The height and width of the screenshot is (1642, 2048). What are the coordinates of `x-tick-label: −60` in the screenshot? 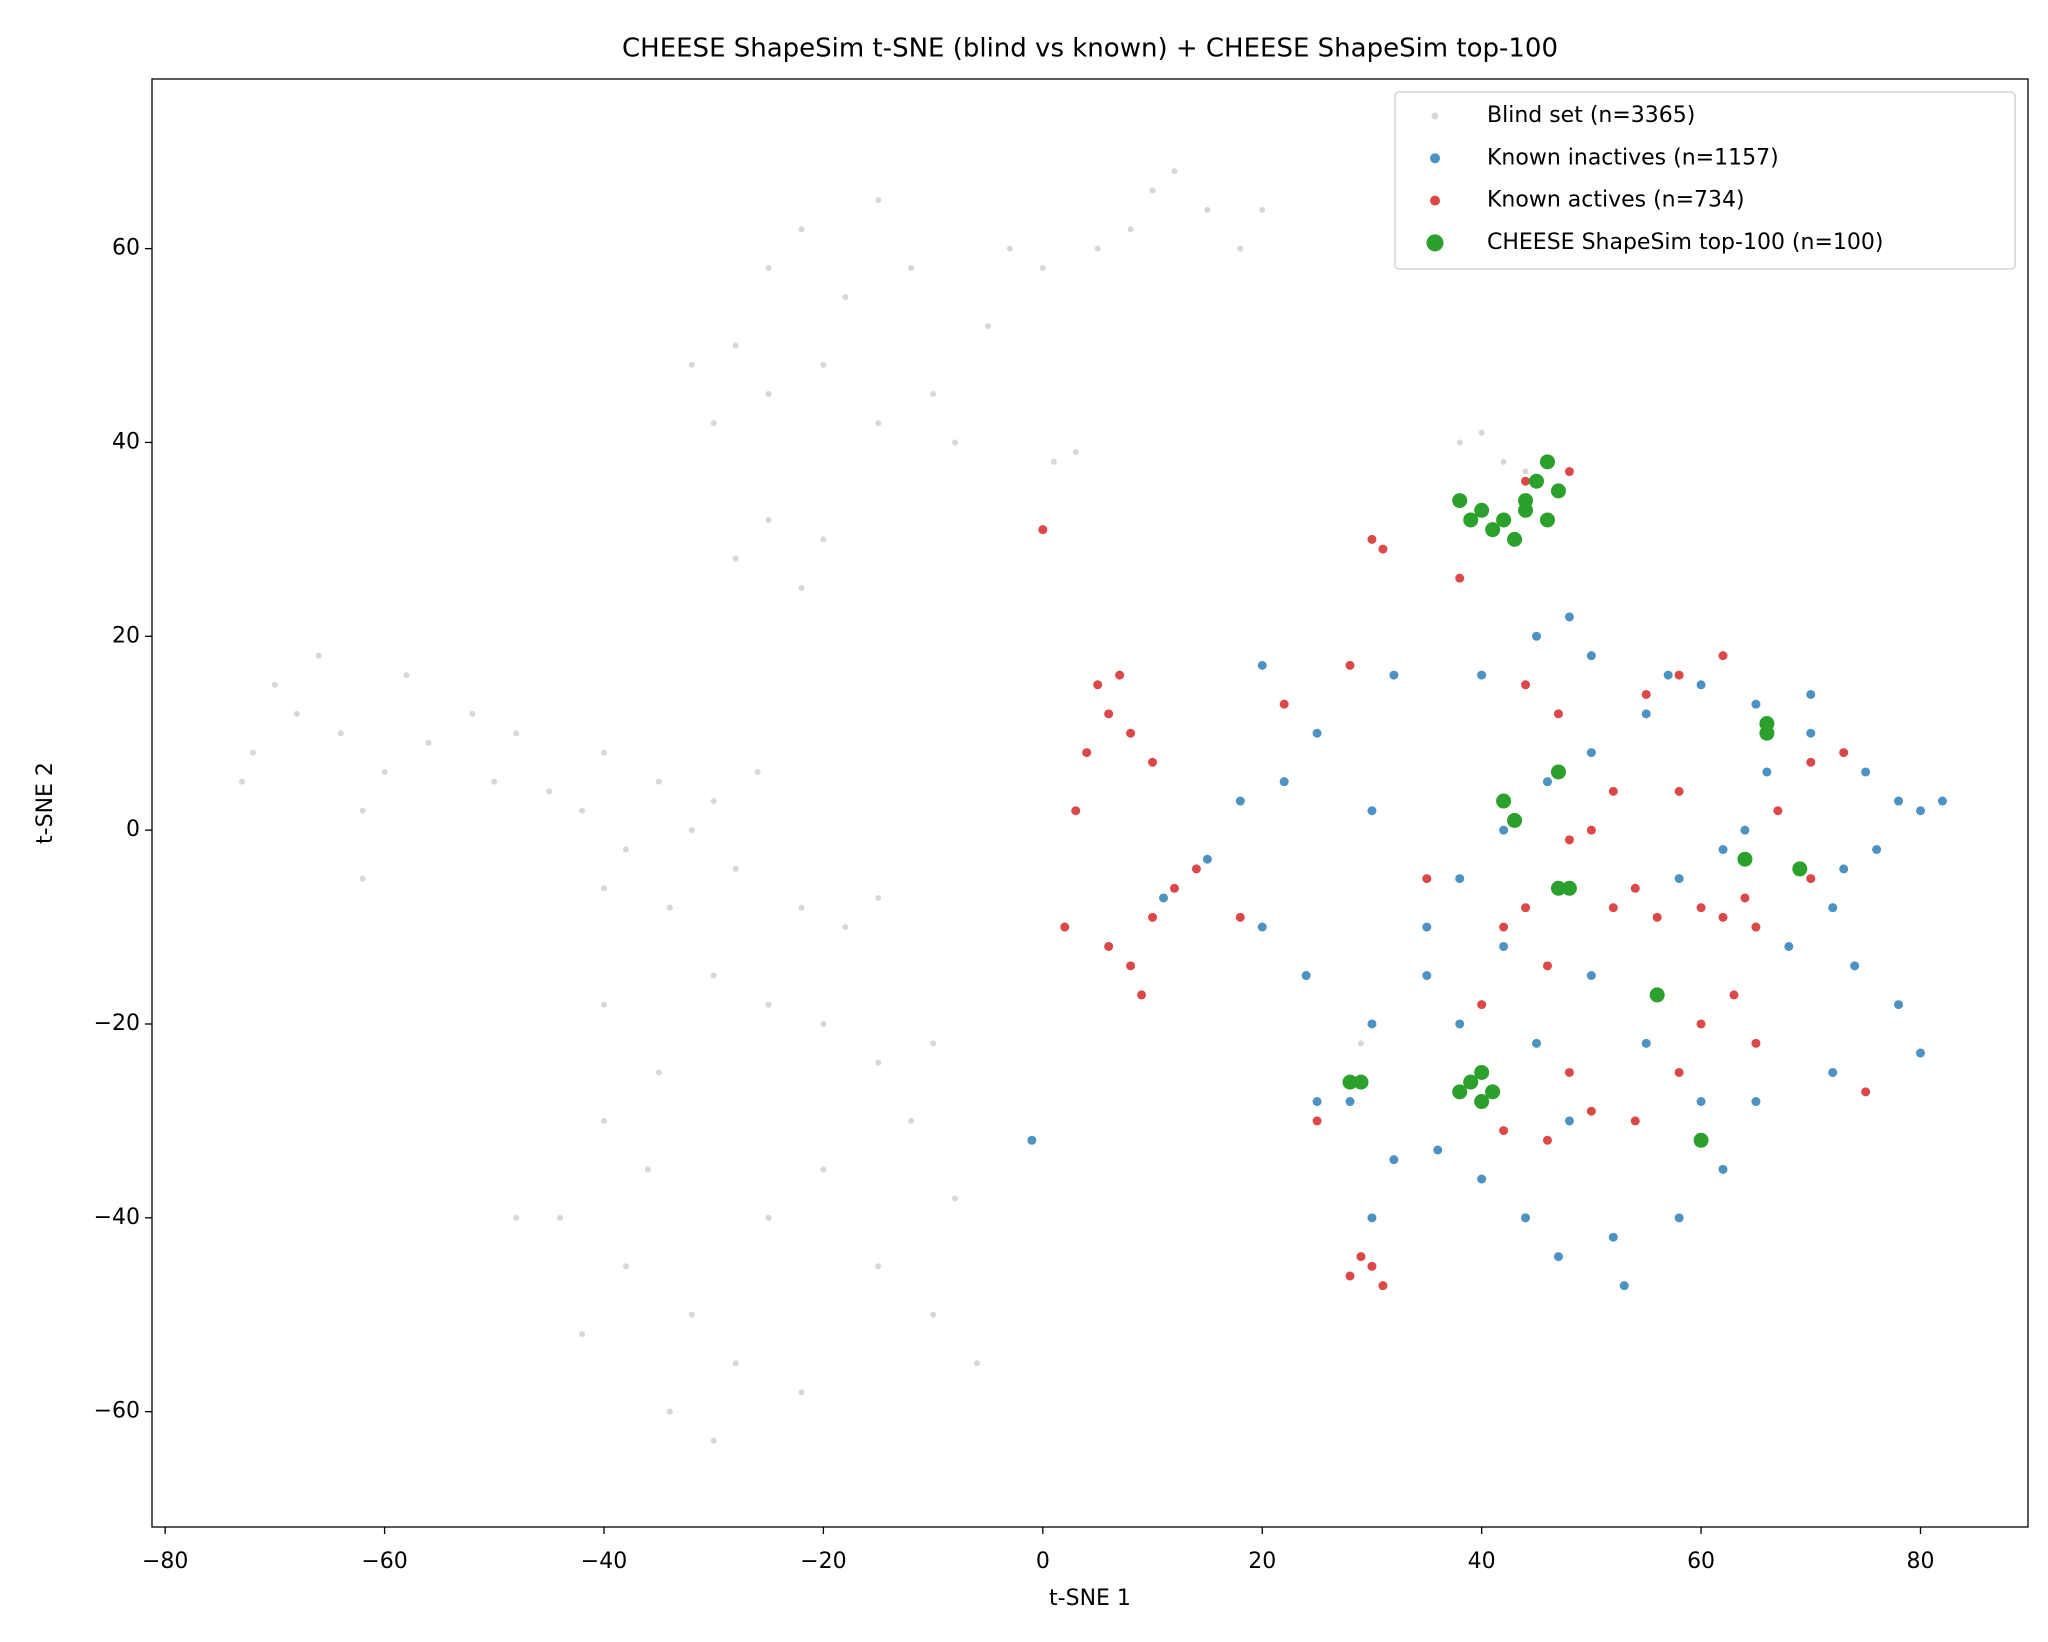 It's located at (384, 1561).